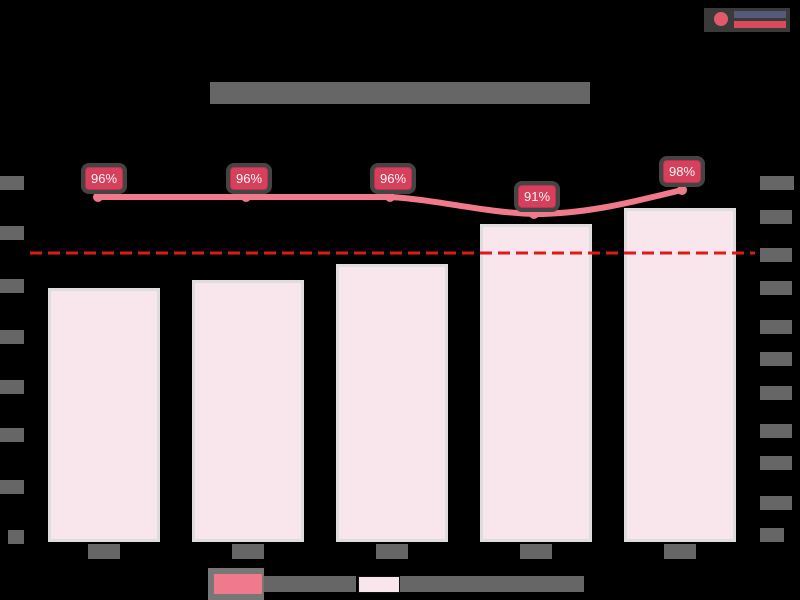 This screenshot has width=800, height=600. I want to click on data-label-1: 96%, so click(104, 178).